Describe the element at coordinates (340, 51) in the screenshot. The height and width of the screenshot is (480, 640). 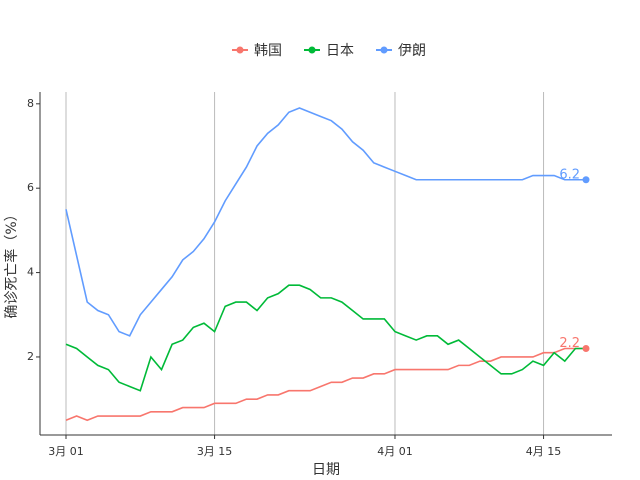
I see `legend-label: 日本` at that location.